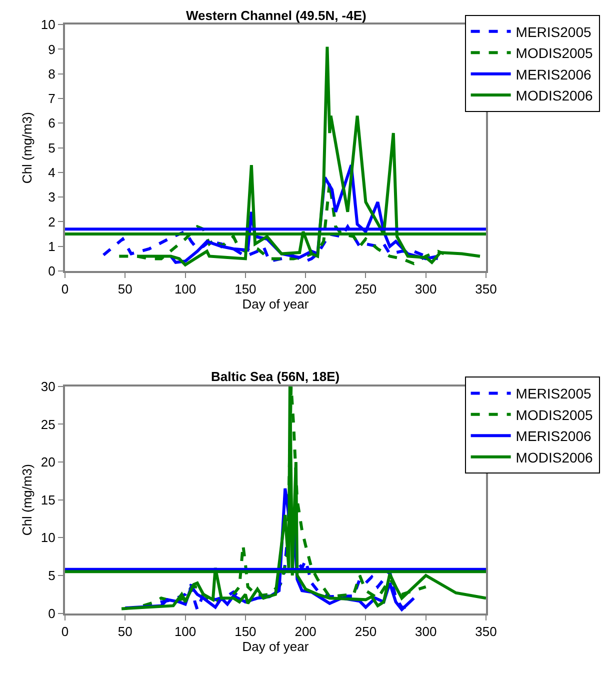 Image resolution: width=608 pixels, height=678 pixels. I want to click on y-tick-label: 25, so click(48, 424).